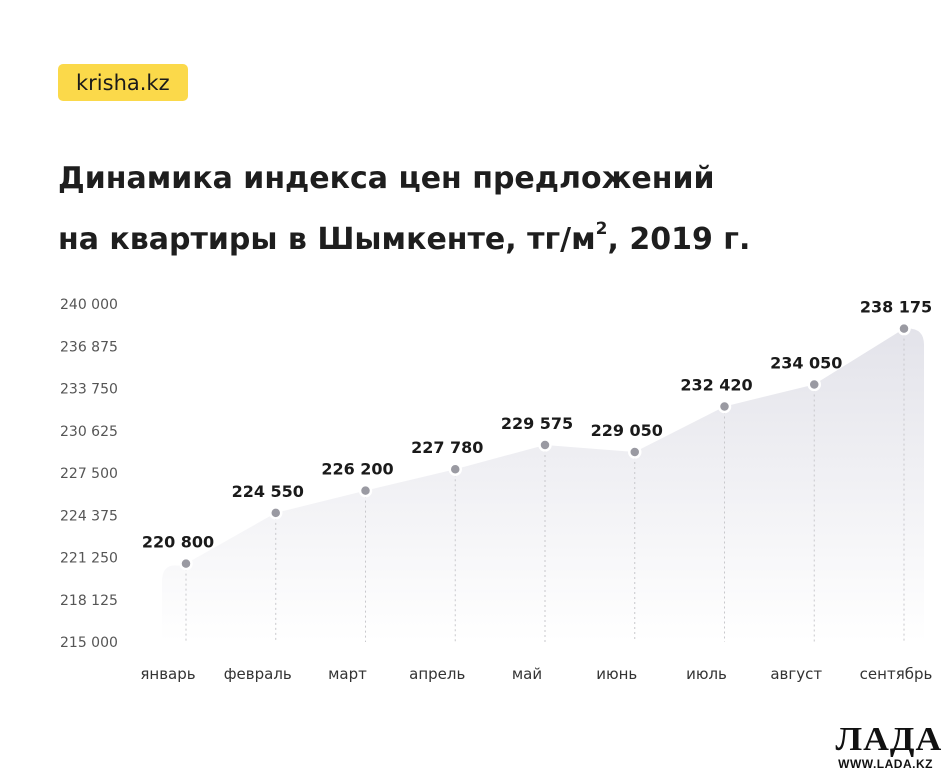  I want to click on x-tick-label: август, so click(796, 674).